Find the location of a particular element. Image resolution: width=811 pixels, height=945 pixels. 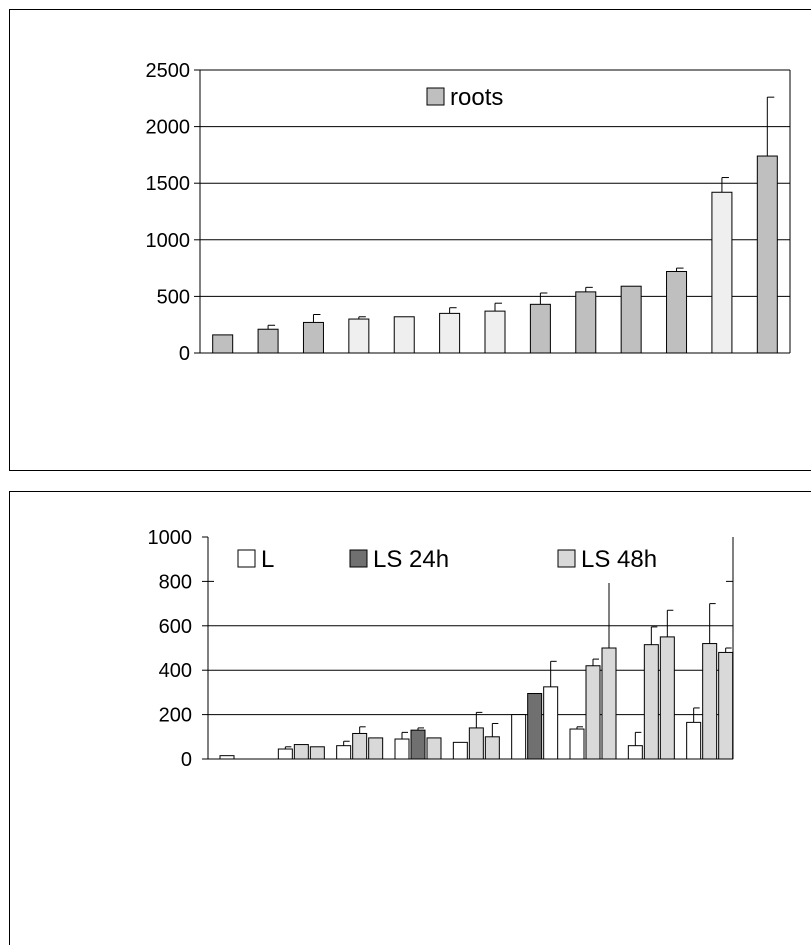

y-tick-label: 600 is located at coordinates (175, 627).